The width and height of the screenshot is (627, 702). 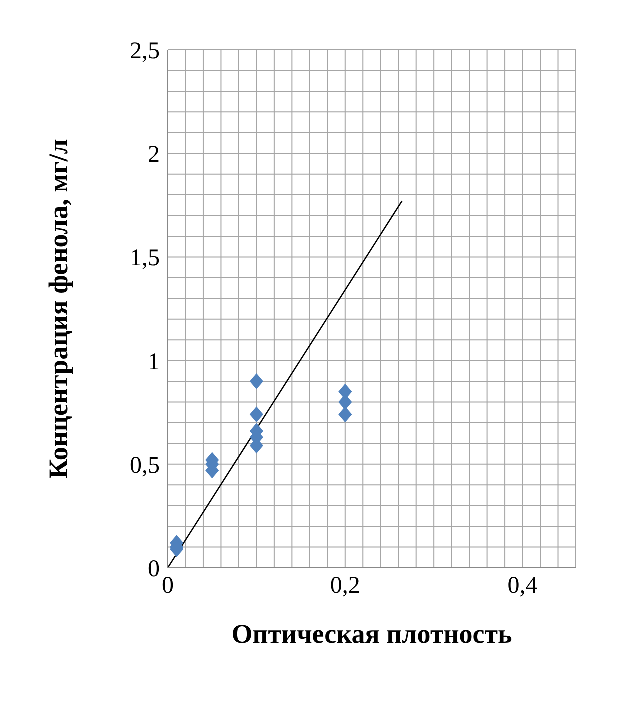 What do you see at coordinates (372, 634) in the screenshot?
I see `x-axis-title: Оптическая плотность` at bounding box center [372, 634].